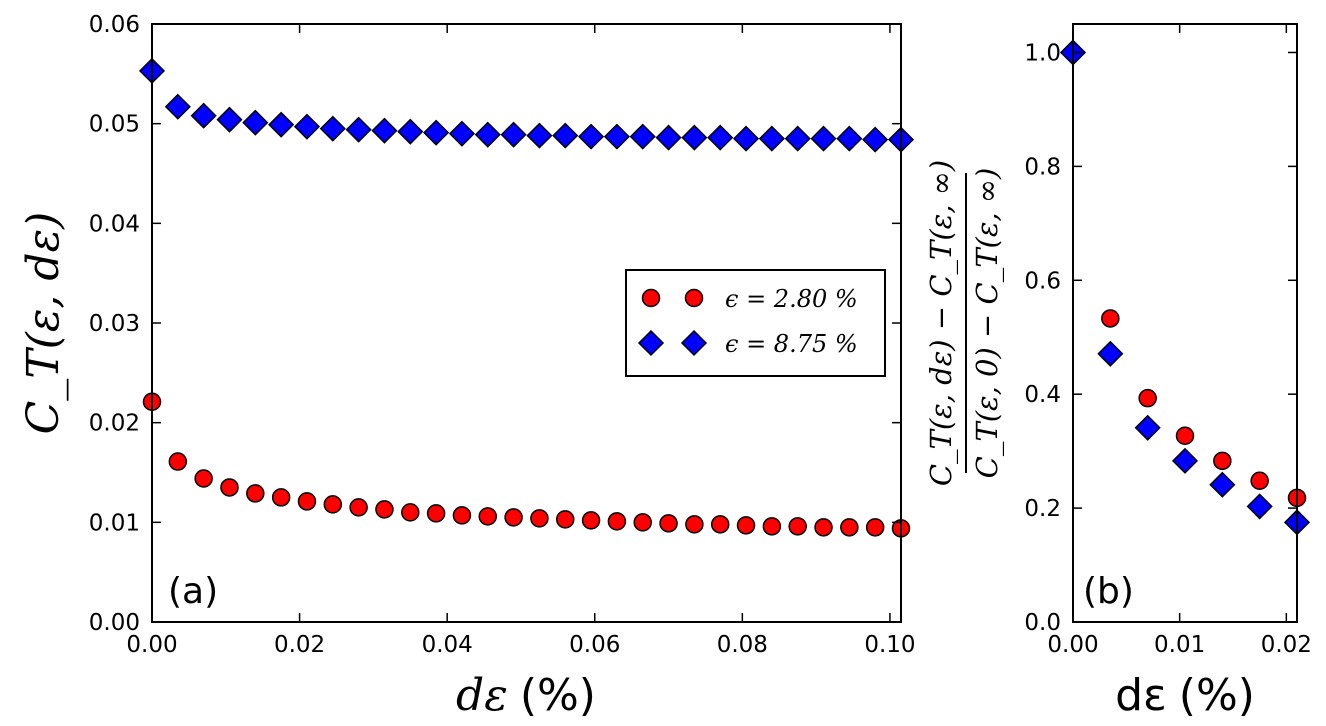 The image size is (1326, 726). What do you see at coordinates (987, 323) in the screenshot?
I see `panel-b-y-axis-denominator: C_T(ε, 0) − C_T(ε, ∞)` at bounding box center [987, 323].